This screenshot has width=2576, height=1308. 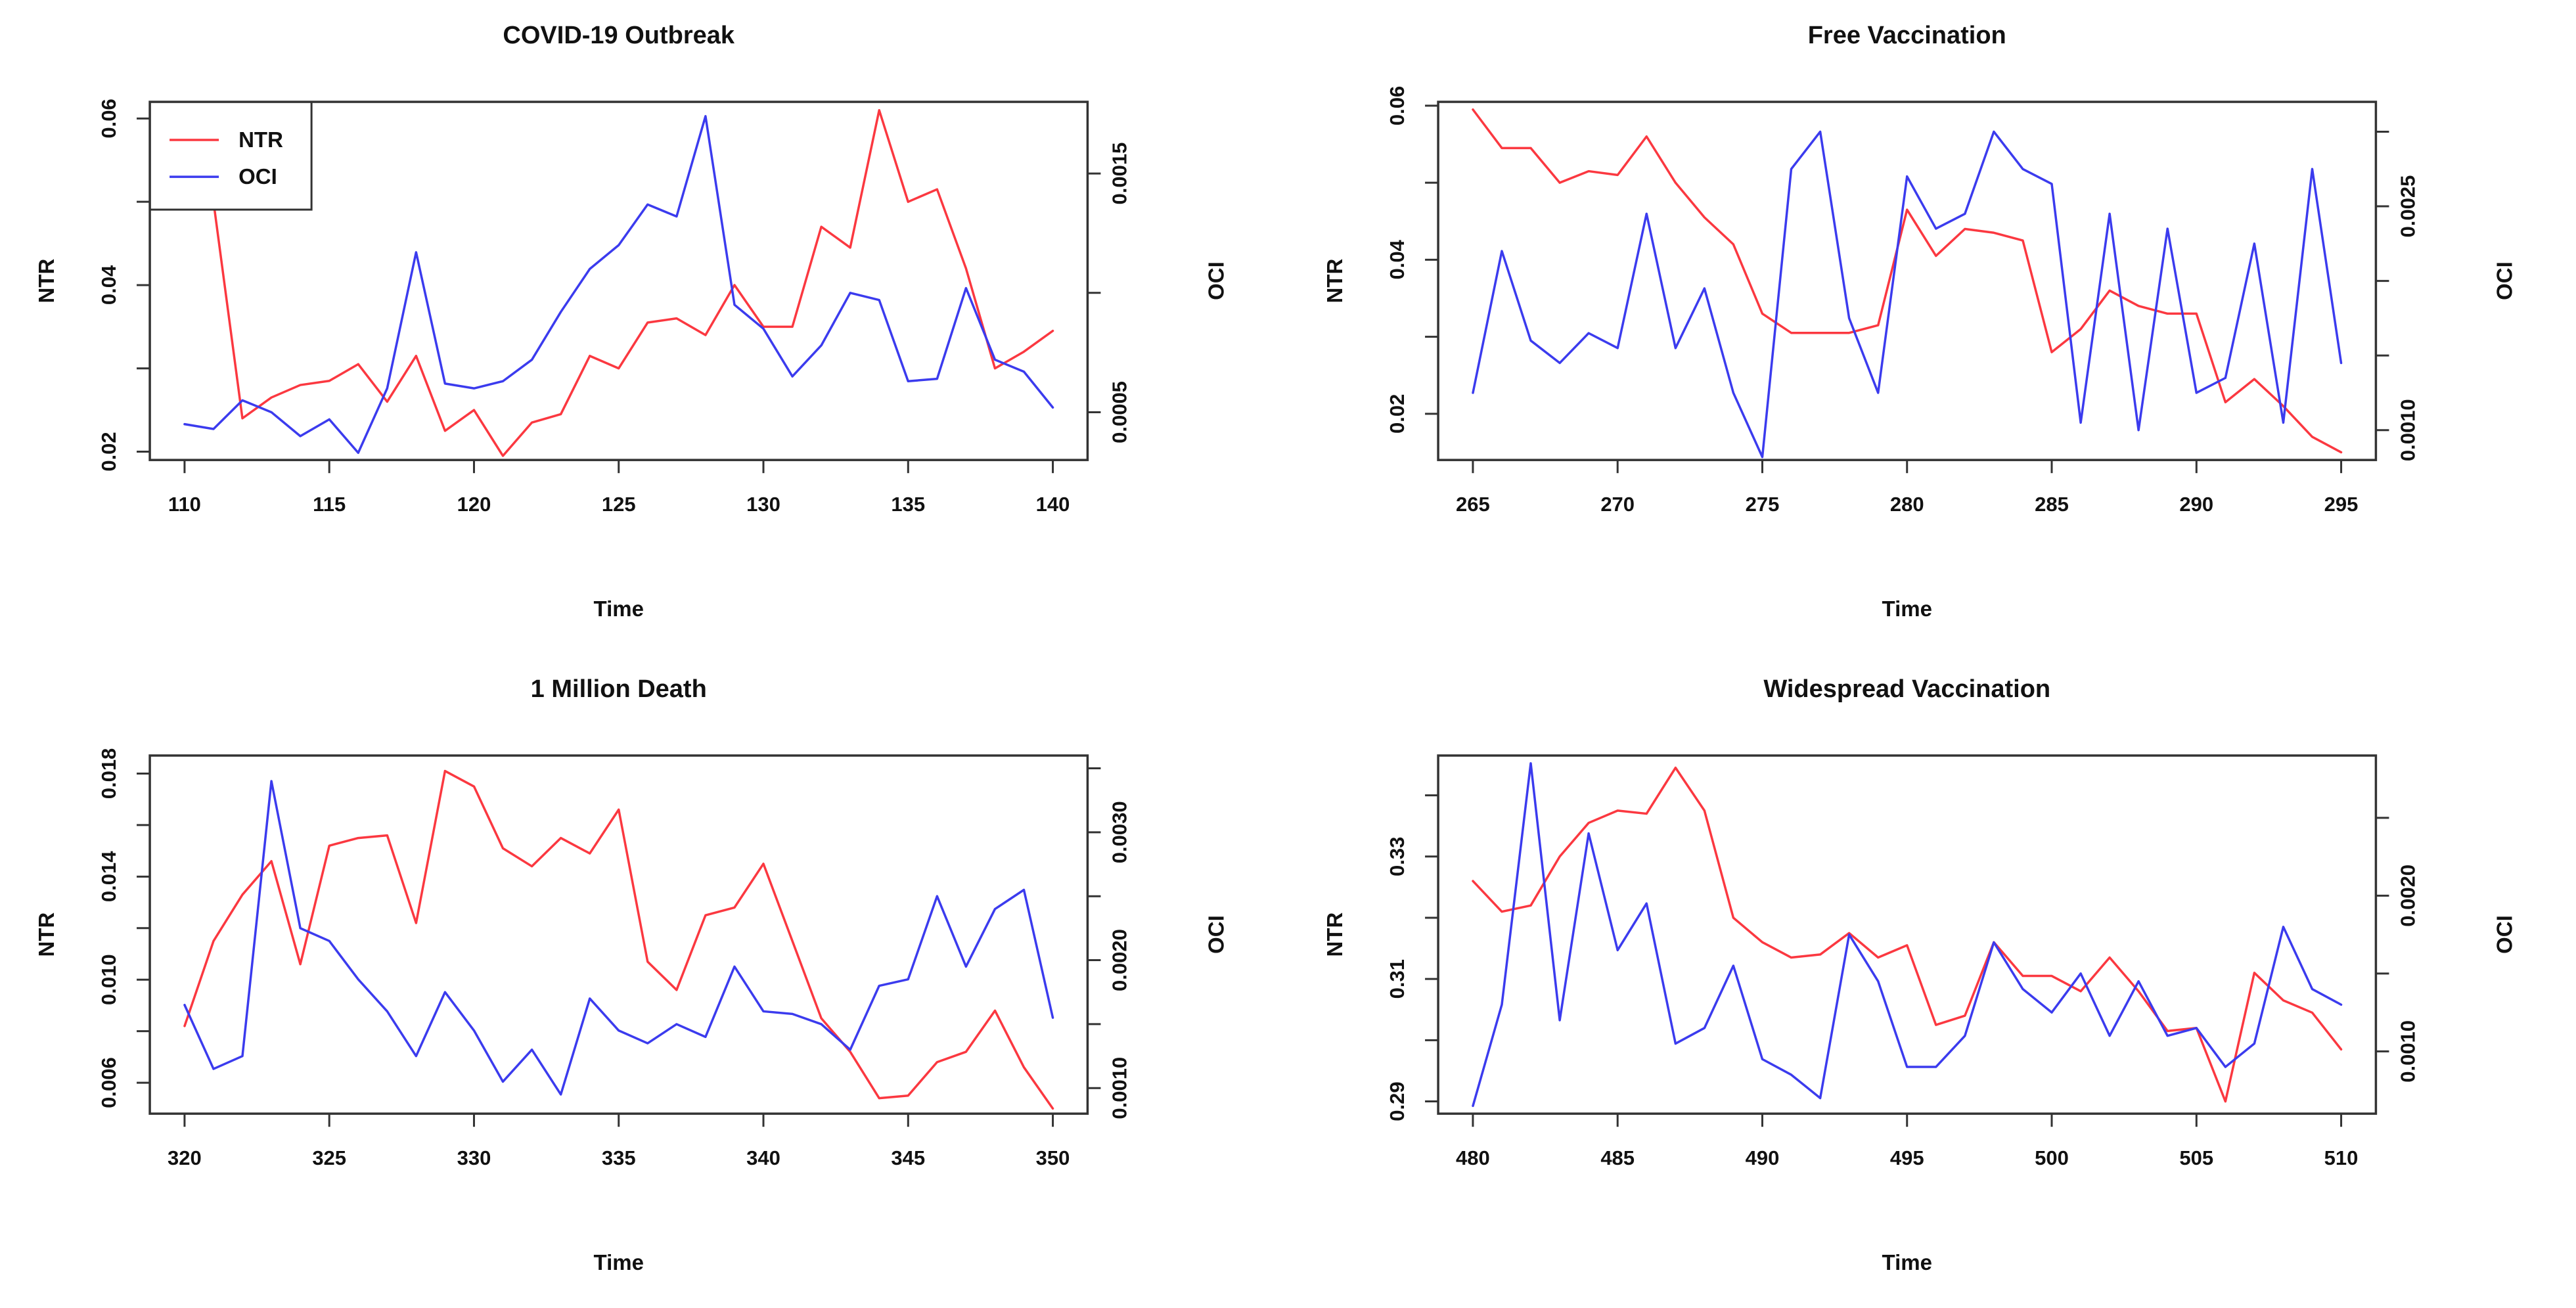 I want to click on x-tick-label: 280, so click(x=1906, y=504).